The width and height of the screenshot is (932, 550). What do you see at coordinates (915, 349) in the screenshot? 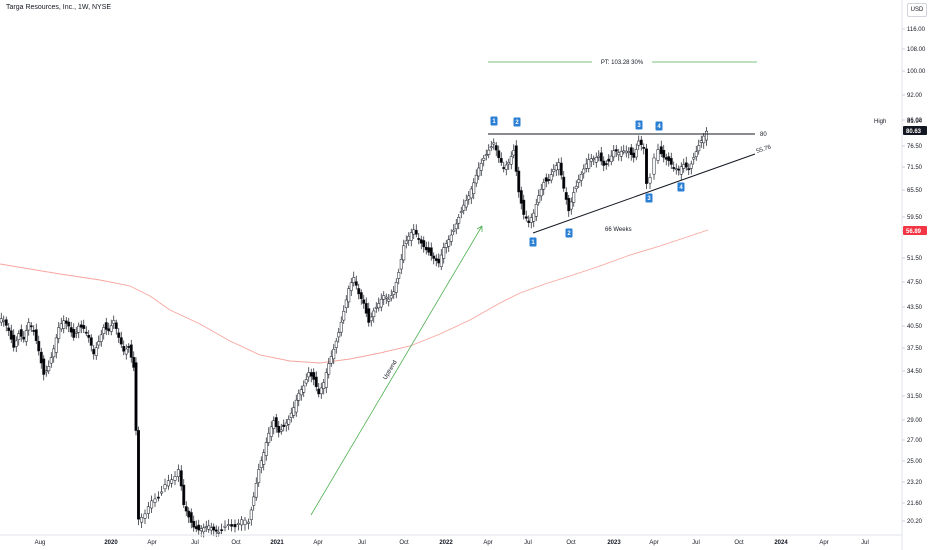
I see `y-tick-label: 37.50` at bounding box center [915, 349].